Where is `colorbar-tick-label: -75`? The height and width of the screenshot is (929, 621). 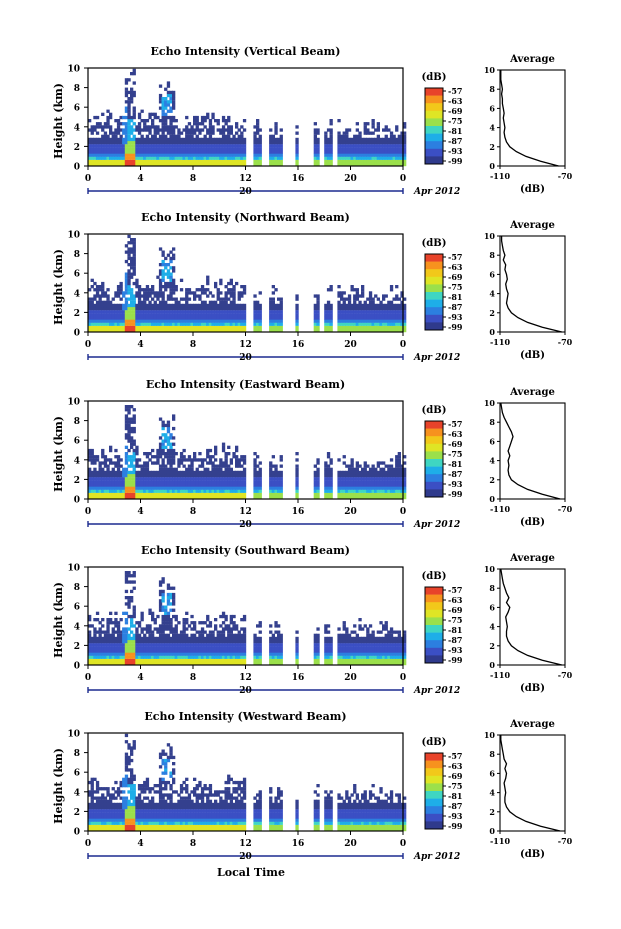
colorbar-tick-label: -75 is located at coordinates (455, 786).